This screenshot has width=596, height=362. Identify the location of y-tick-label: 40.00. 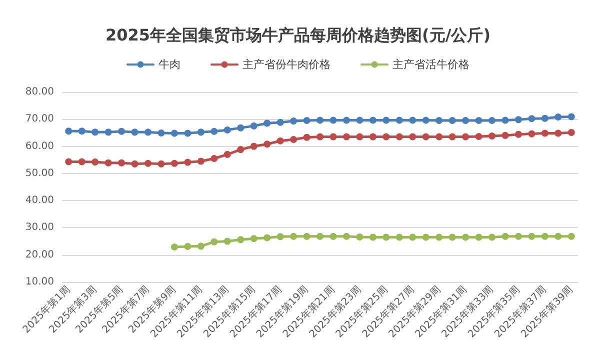
(39, 200).